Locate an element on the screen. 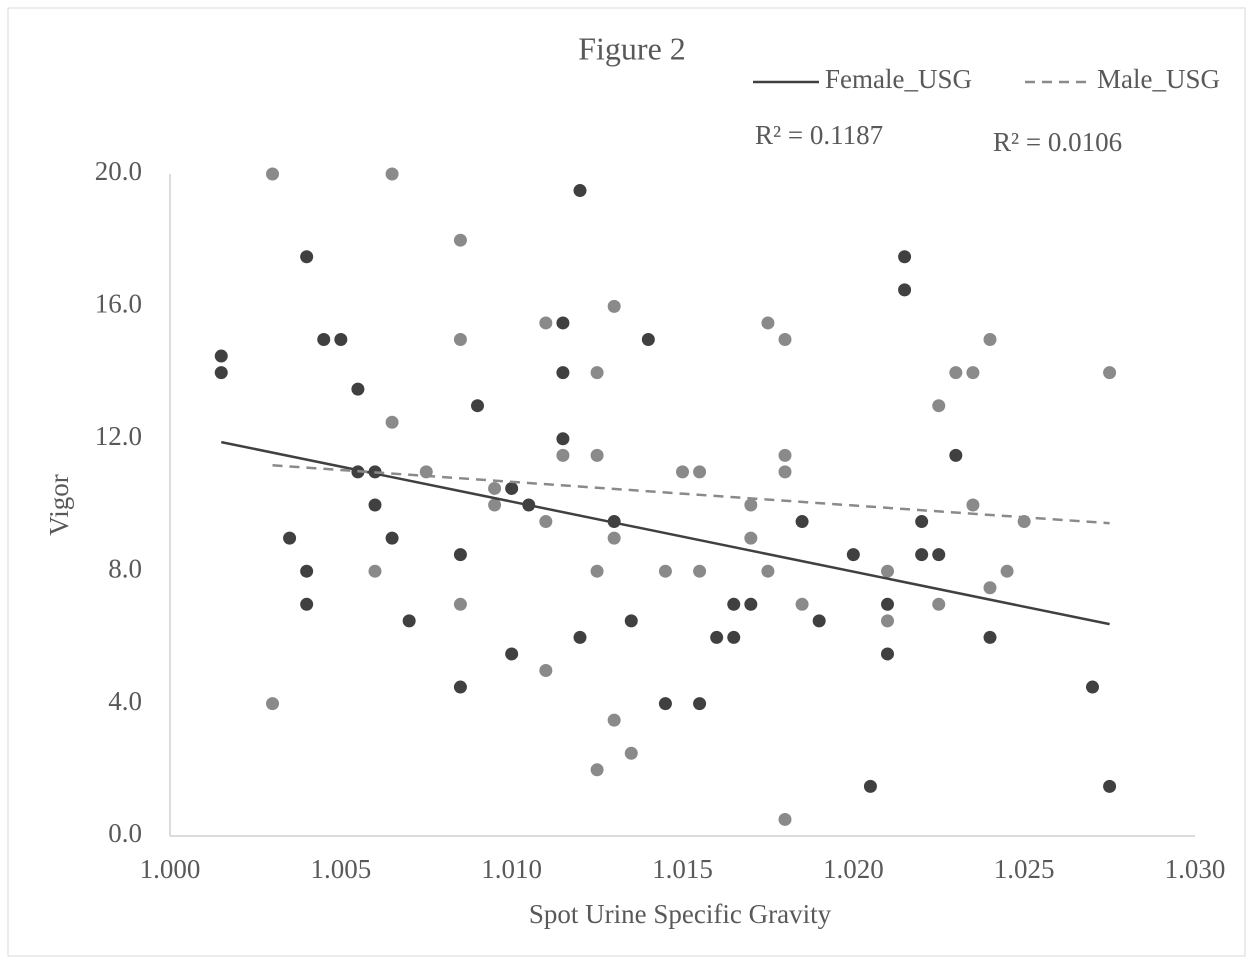  y-tick-label: 0.0 is located at coordinates (125, 833).